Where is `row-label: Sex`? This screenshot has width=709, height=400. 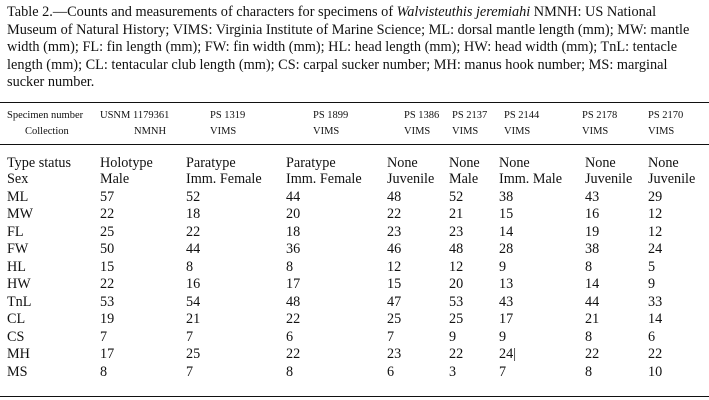 row-label: Sex is located at coordinates (18, 179).